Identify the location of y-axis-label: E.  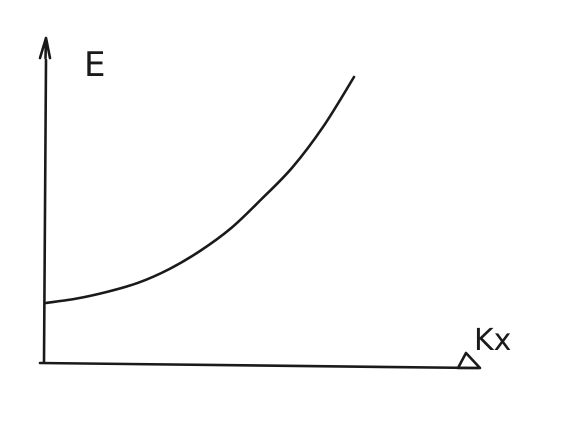
(94, 65).